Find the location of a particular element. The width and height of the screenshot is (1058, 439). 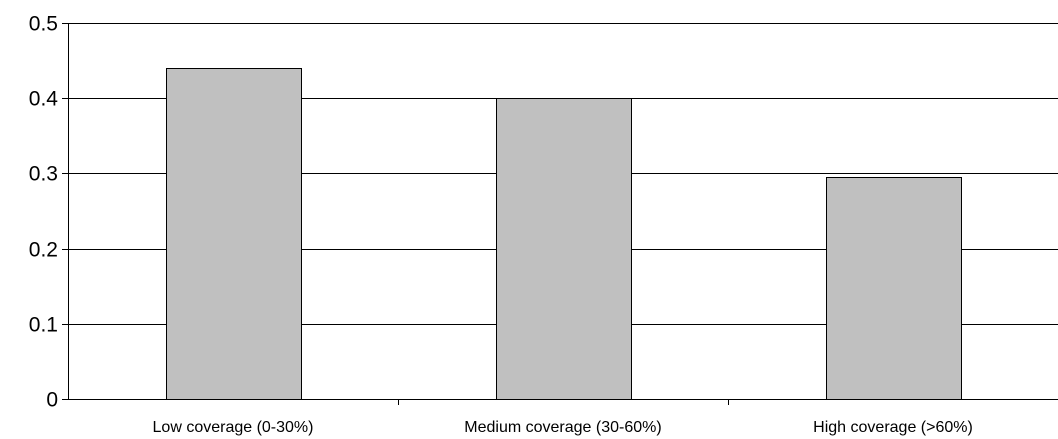

y-tick-label-0: 0 is located at coordinates (52, 400).